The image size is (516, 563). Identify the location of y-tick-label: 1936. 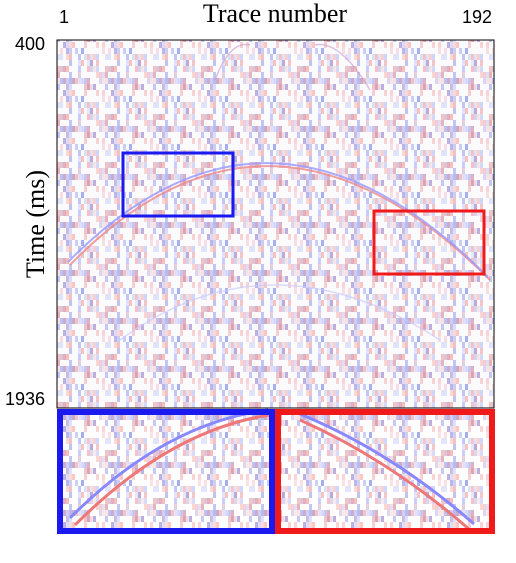
(25, 399).